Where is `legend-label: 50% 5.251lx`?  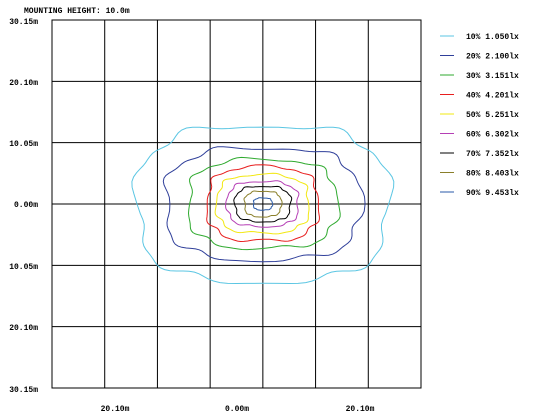
legend-label: 50% 5.251lx is located at coordinates (492, 115).